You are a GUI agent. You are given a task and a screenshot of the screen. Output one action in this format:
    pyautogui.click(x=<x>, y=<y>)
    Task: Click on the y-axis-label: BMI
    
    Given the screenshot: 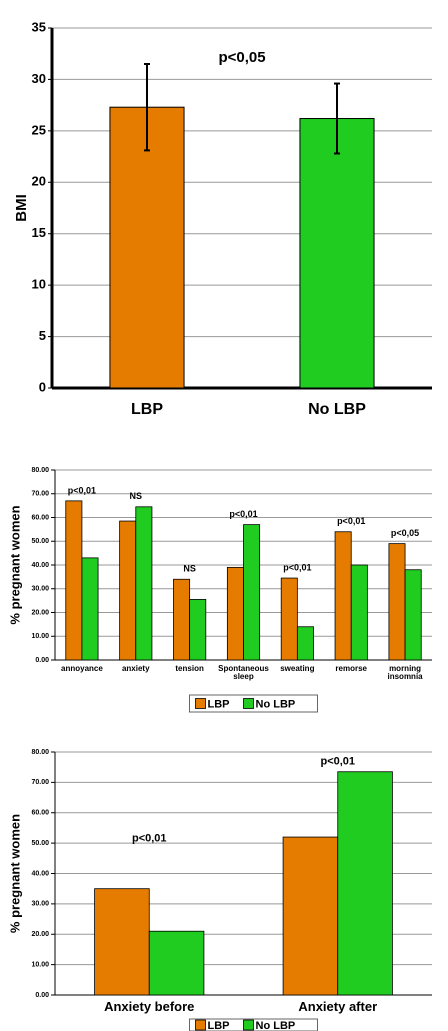 What is the action you would take?
    pyautogui.click(x=21, y=208)
    